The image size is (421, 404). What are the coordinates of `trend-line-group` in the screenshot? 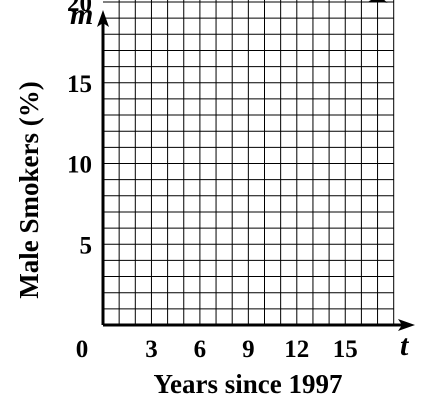 It's located at (378, 1).